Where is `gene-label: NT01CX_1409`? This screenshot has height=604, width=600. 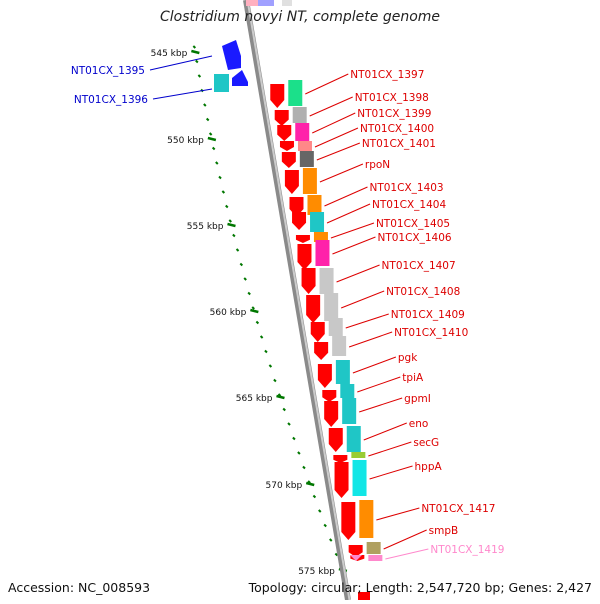
gene-label: NT01CX_1409 is located at coordinates (428, 315).